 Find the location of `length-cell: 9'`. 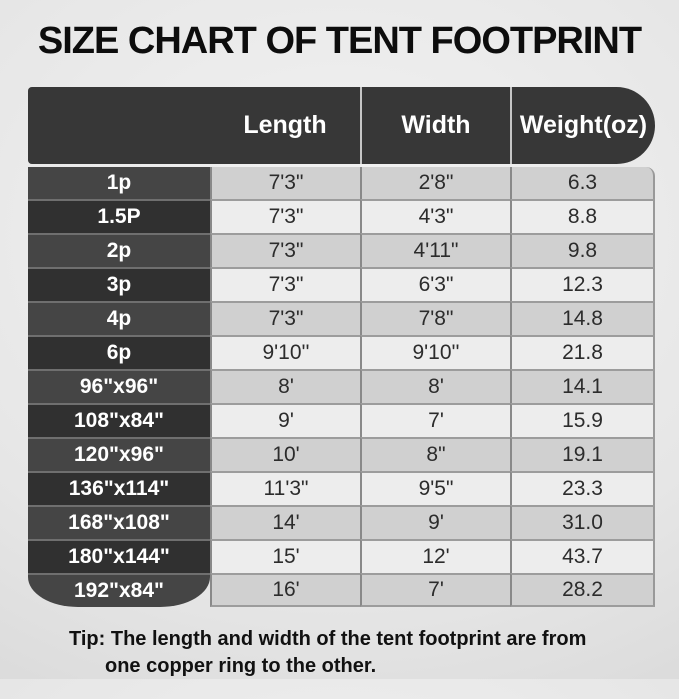

length-cell: 9' is located at coordinates (285, 420).